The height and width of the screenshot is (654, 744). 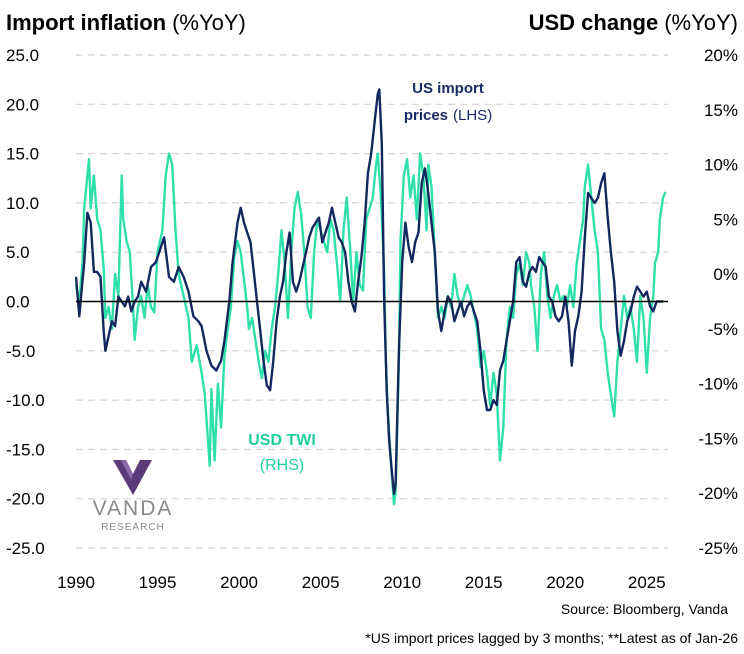 What do you see at coordinates (22, 154) in the screenshot?
I see `left-tick-label: 15.0` at bounding box center [22, 154].